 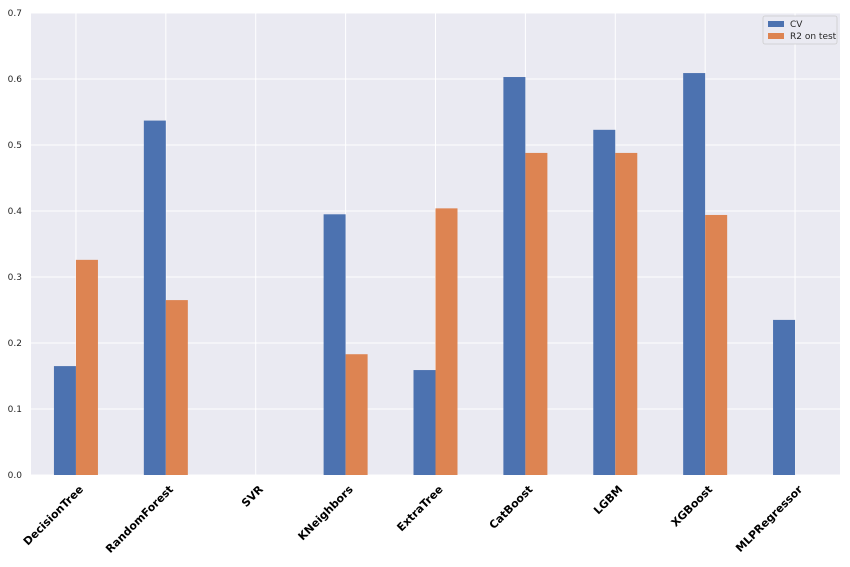 What do you see at coordinates (692, 506) in the screenshot?
I see `x-tick-label: XGBoost` at bounding box center [692, 506].